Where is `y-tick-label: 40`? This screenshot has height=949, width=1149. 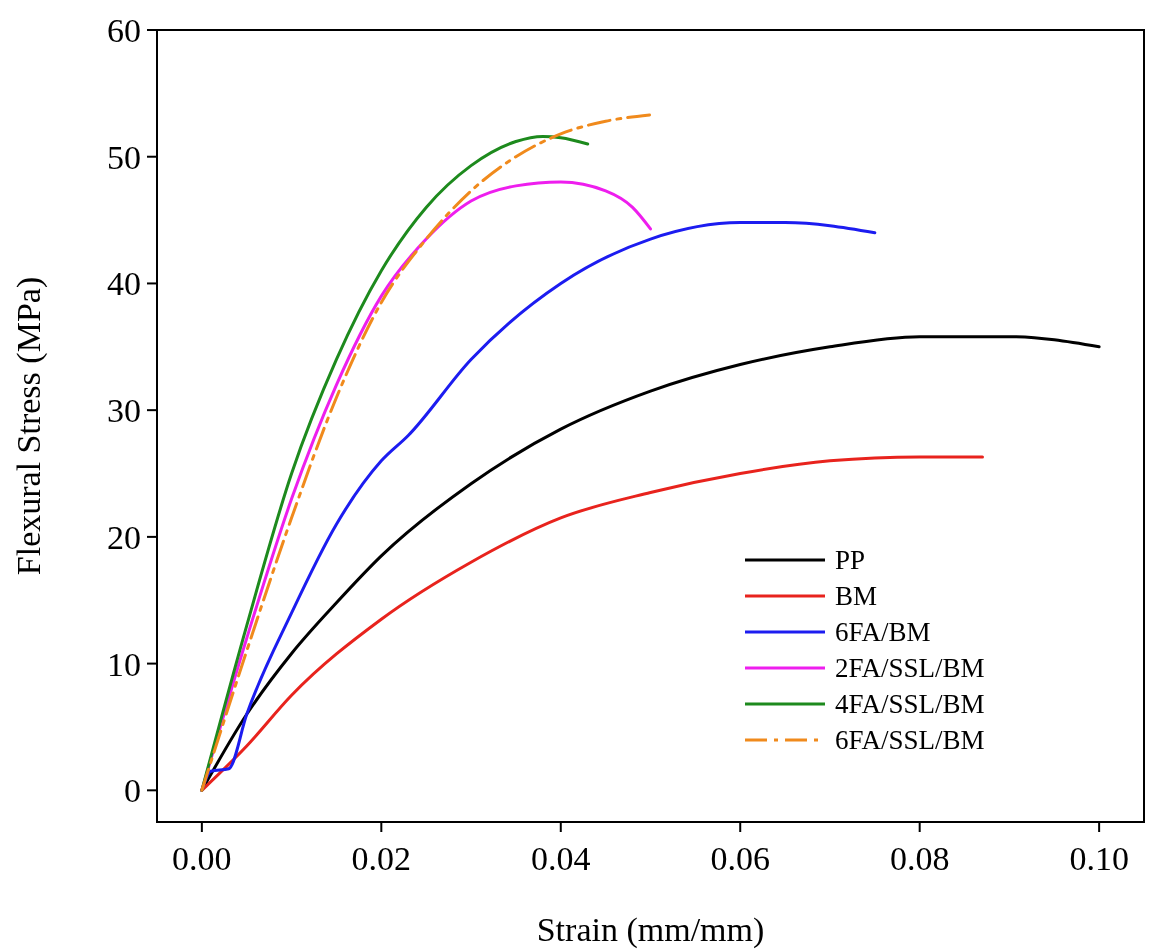 y-tick-label: 40 is located at coordinates (124, 284).